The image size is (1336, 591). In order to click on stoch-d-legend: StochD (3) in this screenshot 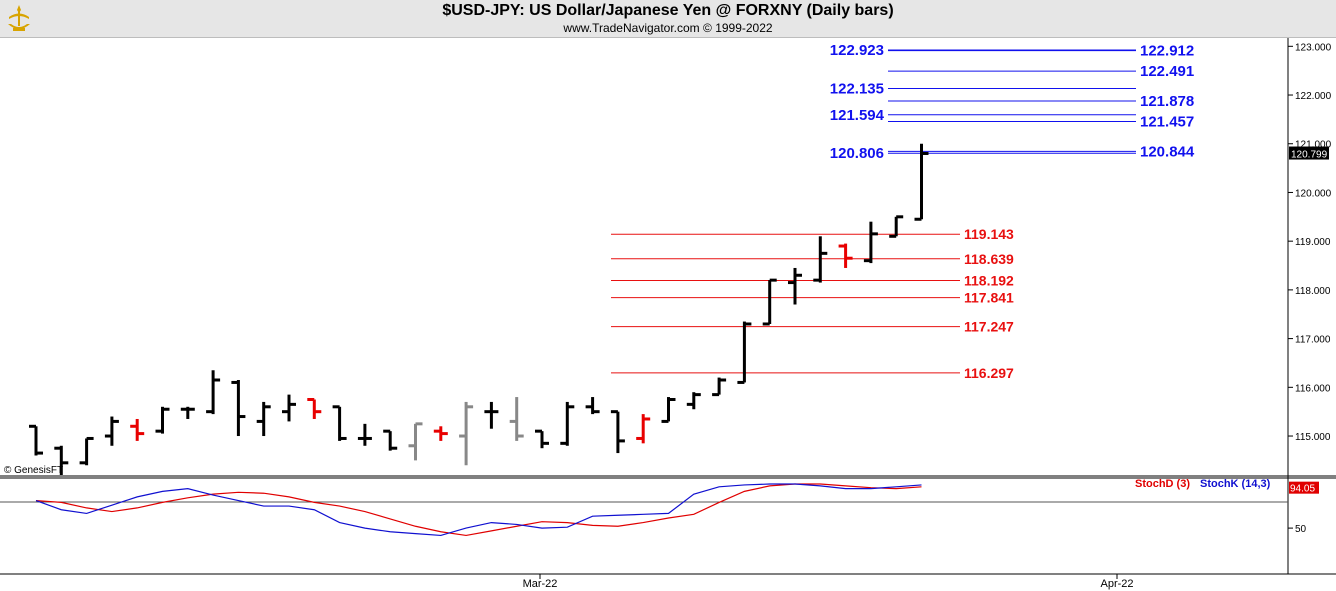, I will do `click(1162, 484)`.